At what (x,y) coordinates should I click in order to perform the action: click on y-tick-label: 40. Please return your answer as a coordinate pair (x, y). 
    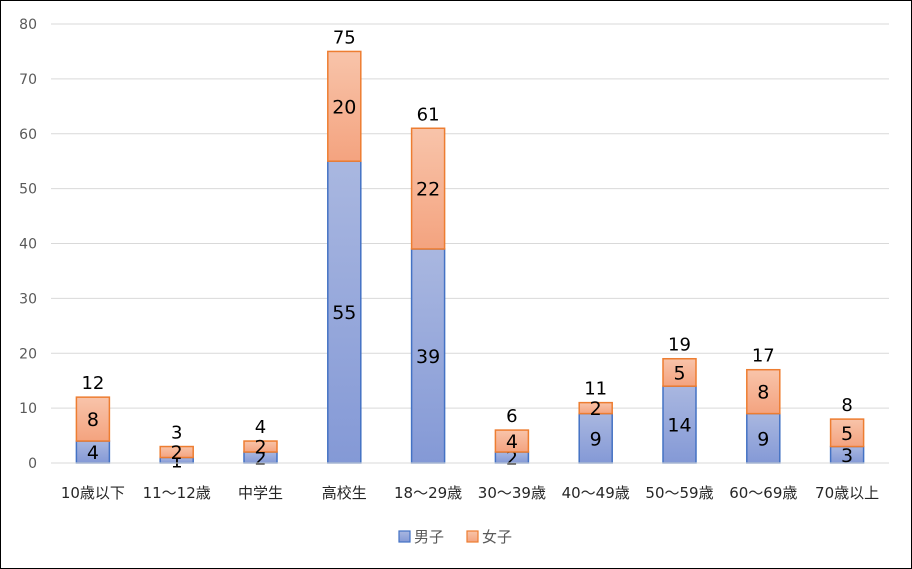
    Looking at the image, I should click on (28, 245).